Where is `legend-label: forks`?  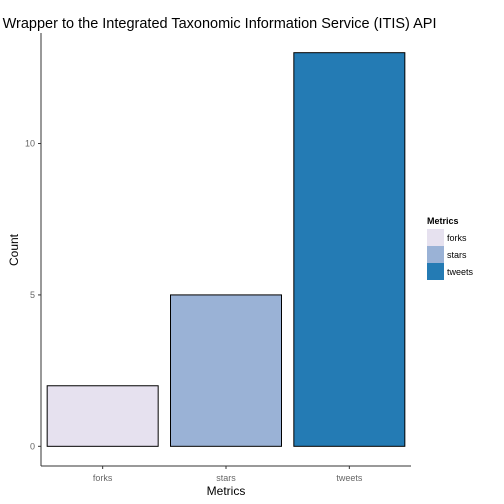 legend-label: forks is located at coordinates (457, 238).